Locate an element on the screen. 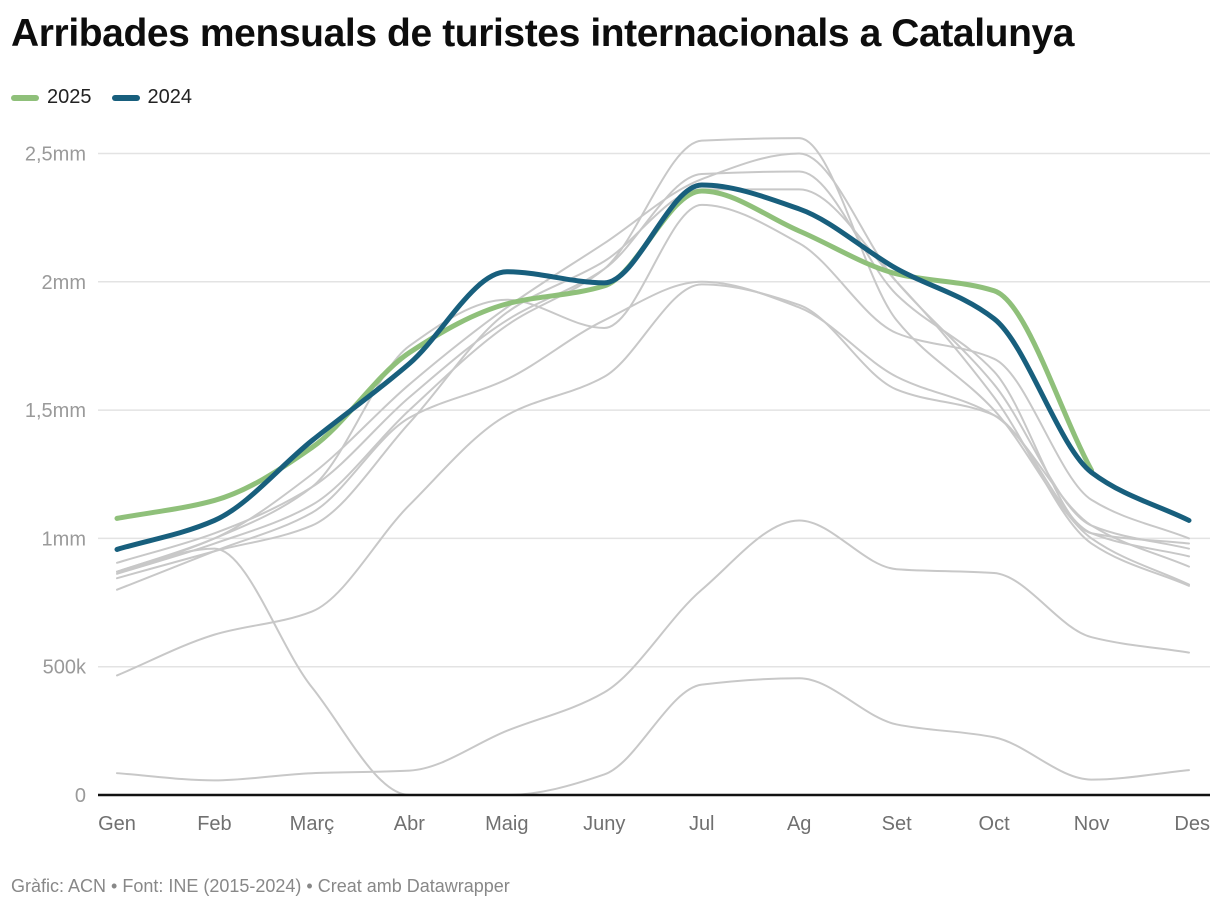 The width and height of the screenshot is (1220, 912). legend-item-2025: 2025 is located at coordinates (51, 97).